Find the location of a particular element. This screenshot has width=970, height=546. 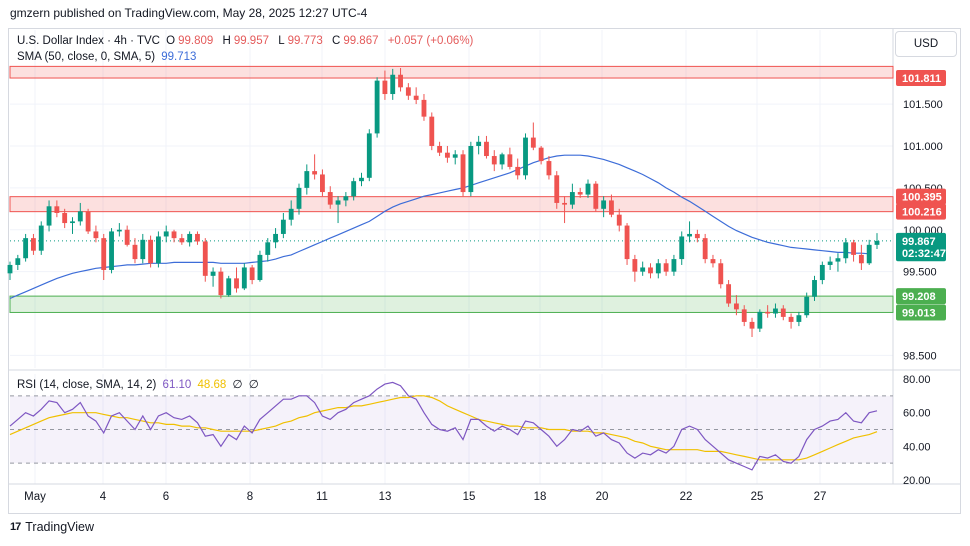

ohlc-high: H 99.957 is located at coordinates (246, 41).